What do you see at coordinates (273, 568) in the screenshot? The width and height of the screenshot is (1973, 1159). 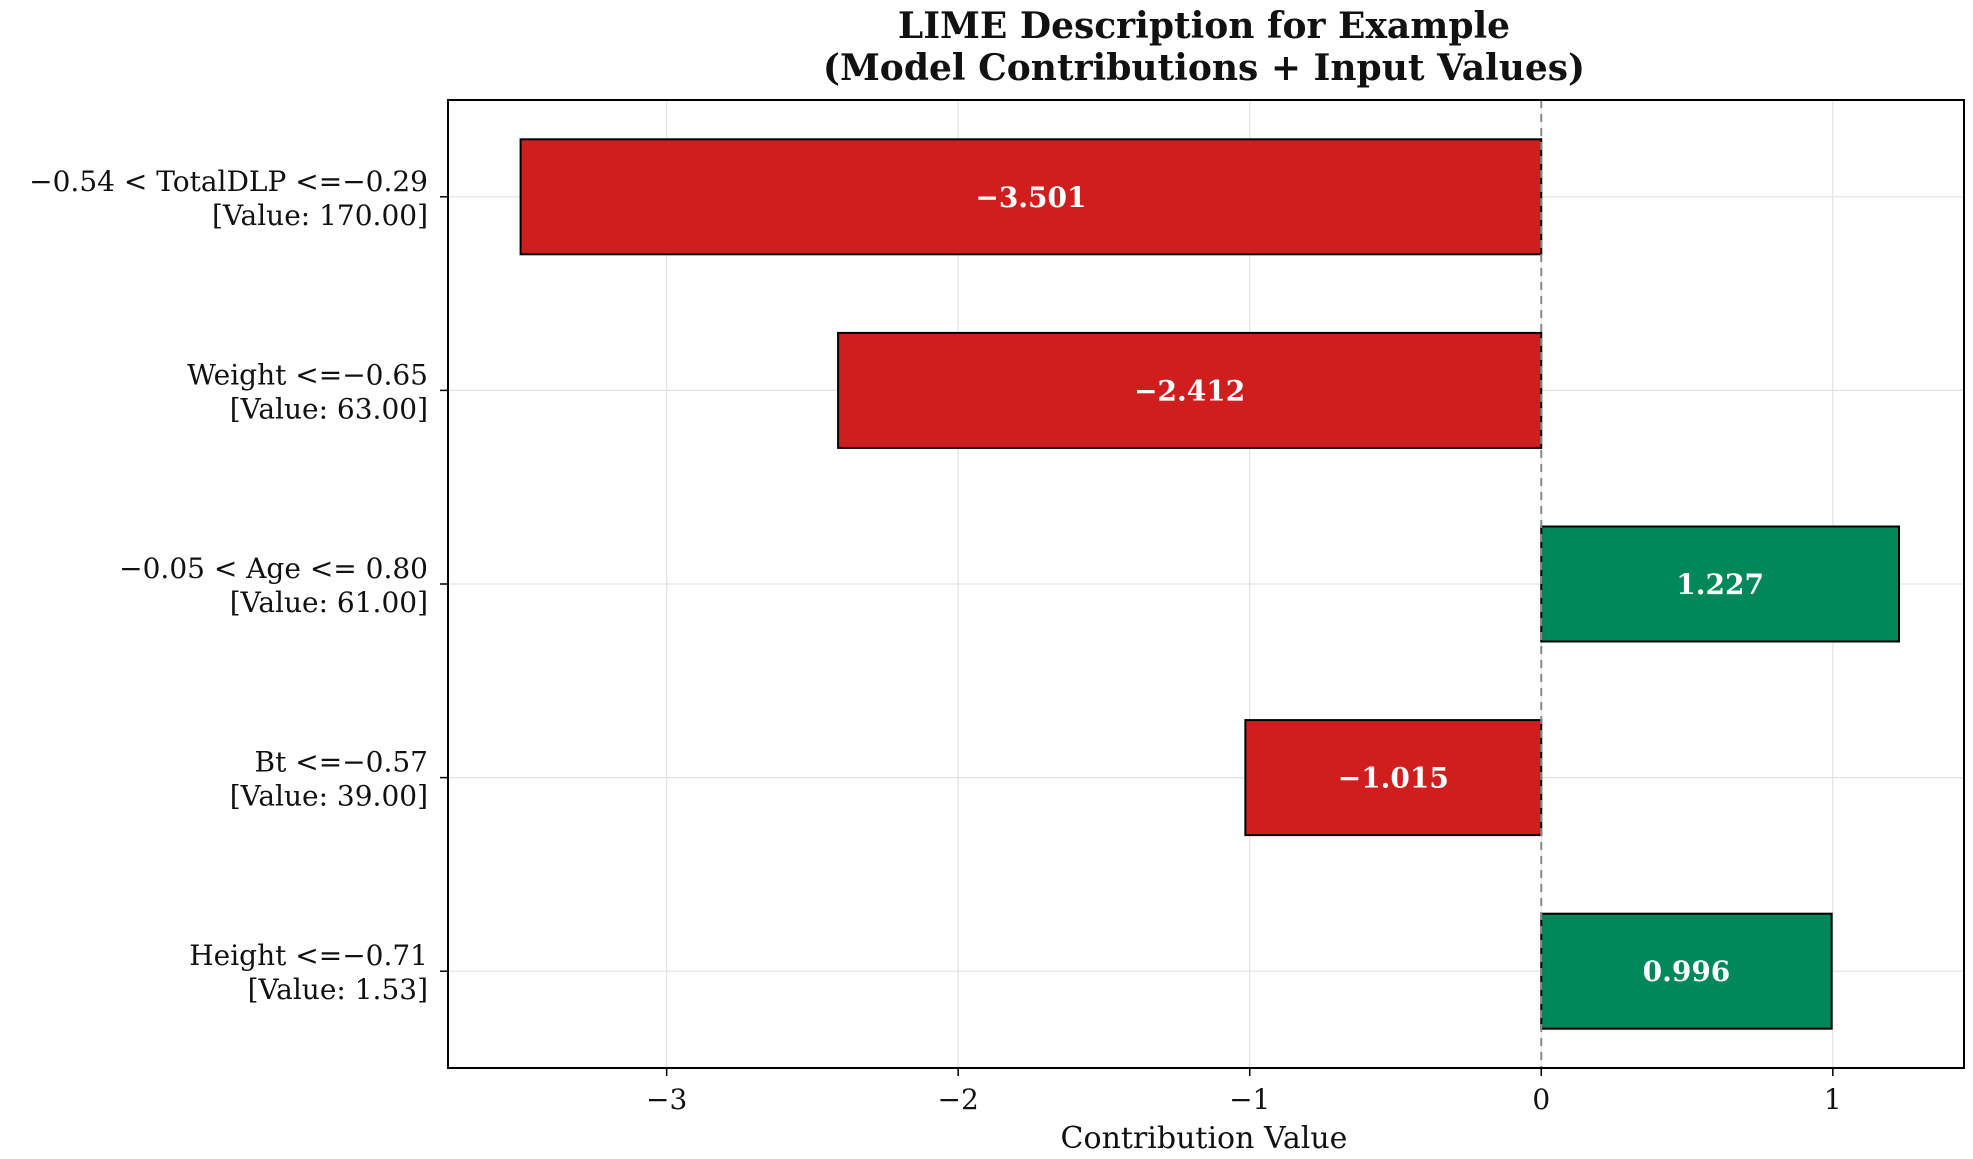 I see `y-label-condition: −0.05 < Age <= 0.80` at bounding box center [273, 568].